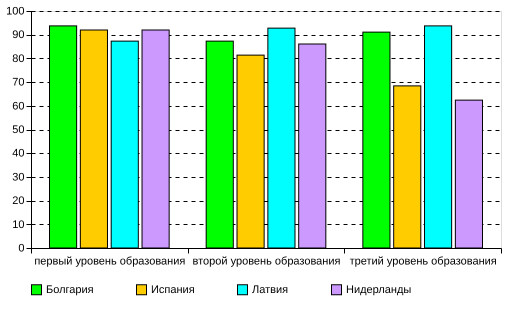 The width and height of the screenshot is (518, 335). What do you see at coordinates (173, 290) in the screenshot?
I see `legend-label: Испания` at bounding box center [173, 290].